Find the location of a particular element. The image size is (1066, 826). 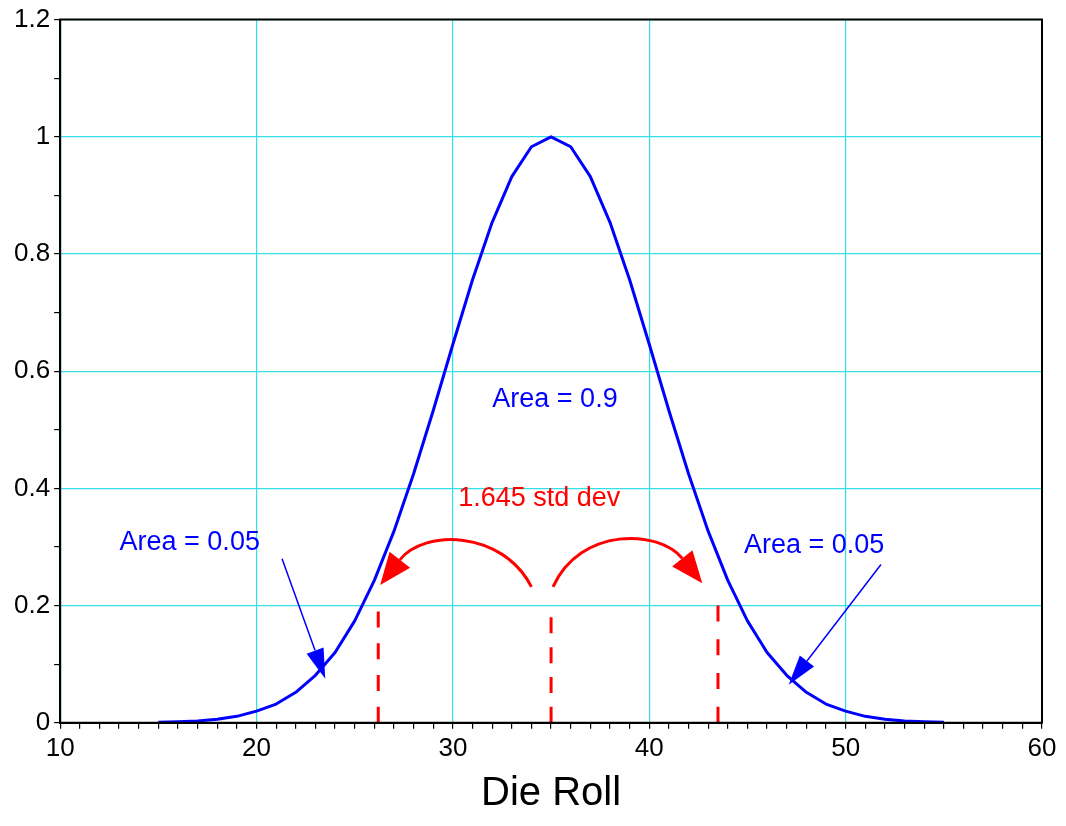

y-tick-label: 0.4 is located at coordinates (32, 486).